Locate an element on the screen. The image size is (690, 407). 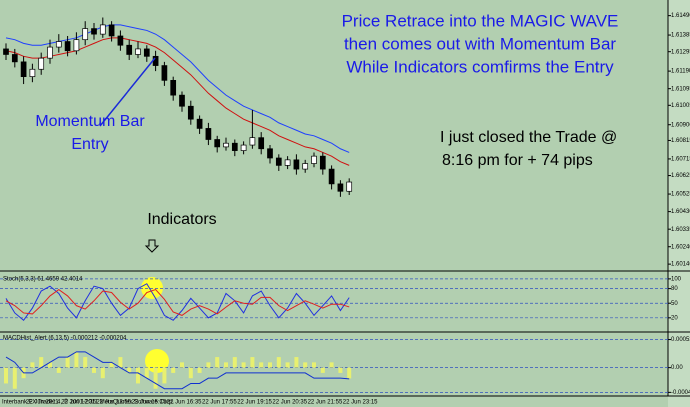
annotation: Momentum Bar is located at coordinates (90, 121).